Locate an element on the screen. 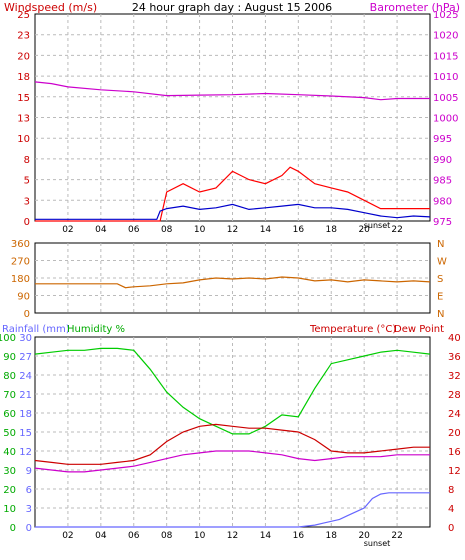 The height and width of the screenshot is (560, 465). barometer-tick-label: 985 is located at coordinates (442, 181).